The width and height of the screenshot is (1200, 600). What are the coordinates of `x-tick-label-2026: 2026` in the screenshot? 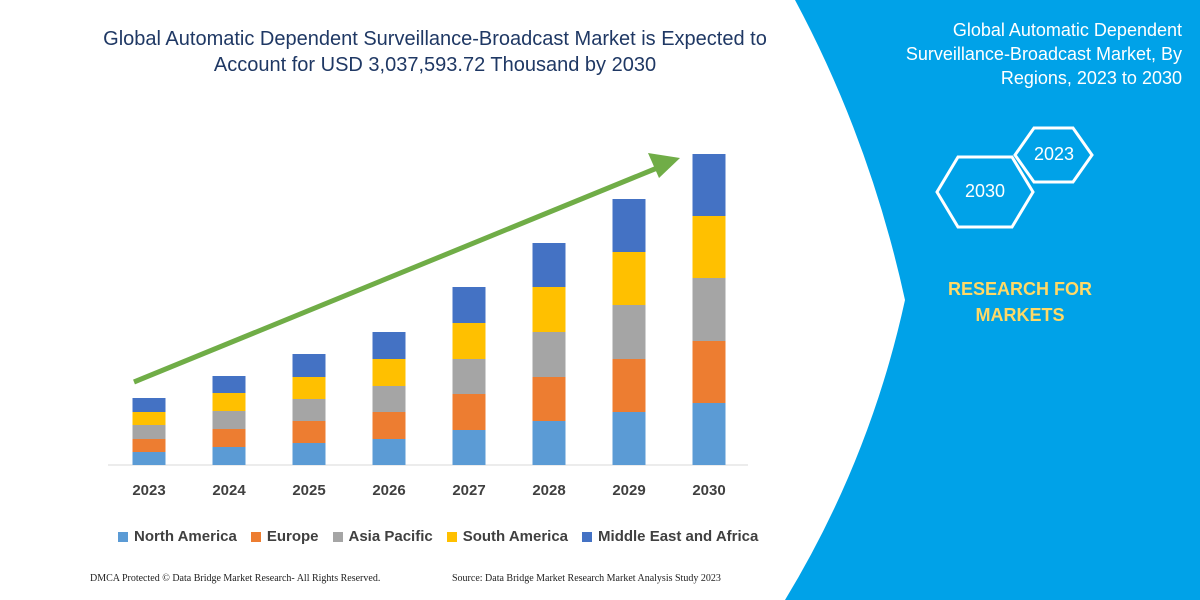 It's located at (388, 490).